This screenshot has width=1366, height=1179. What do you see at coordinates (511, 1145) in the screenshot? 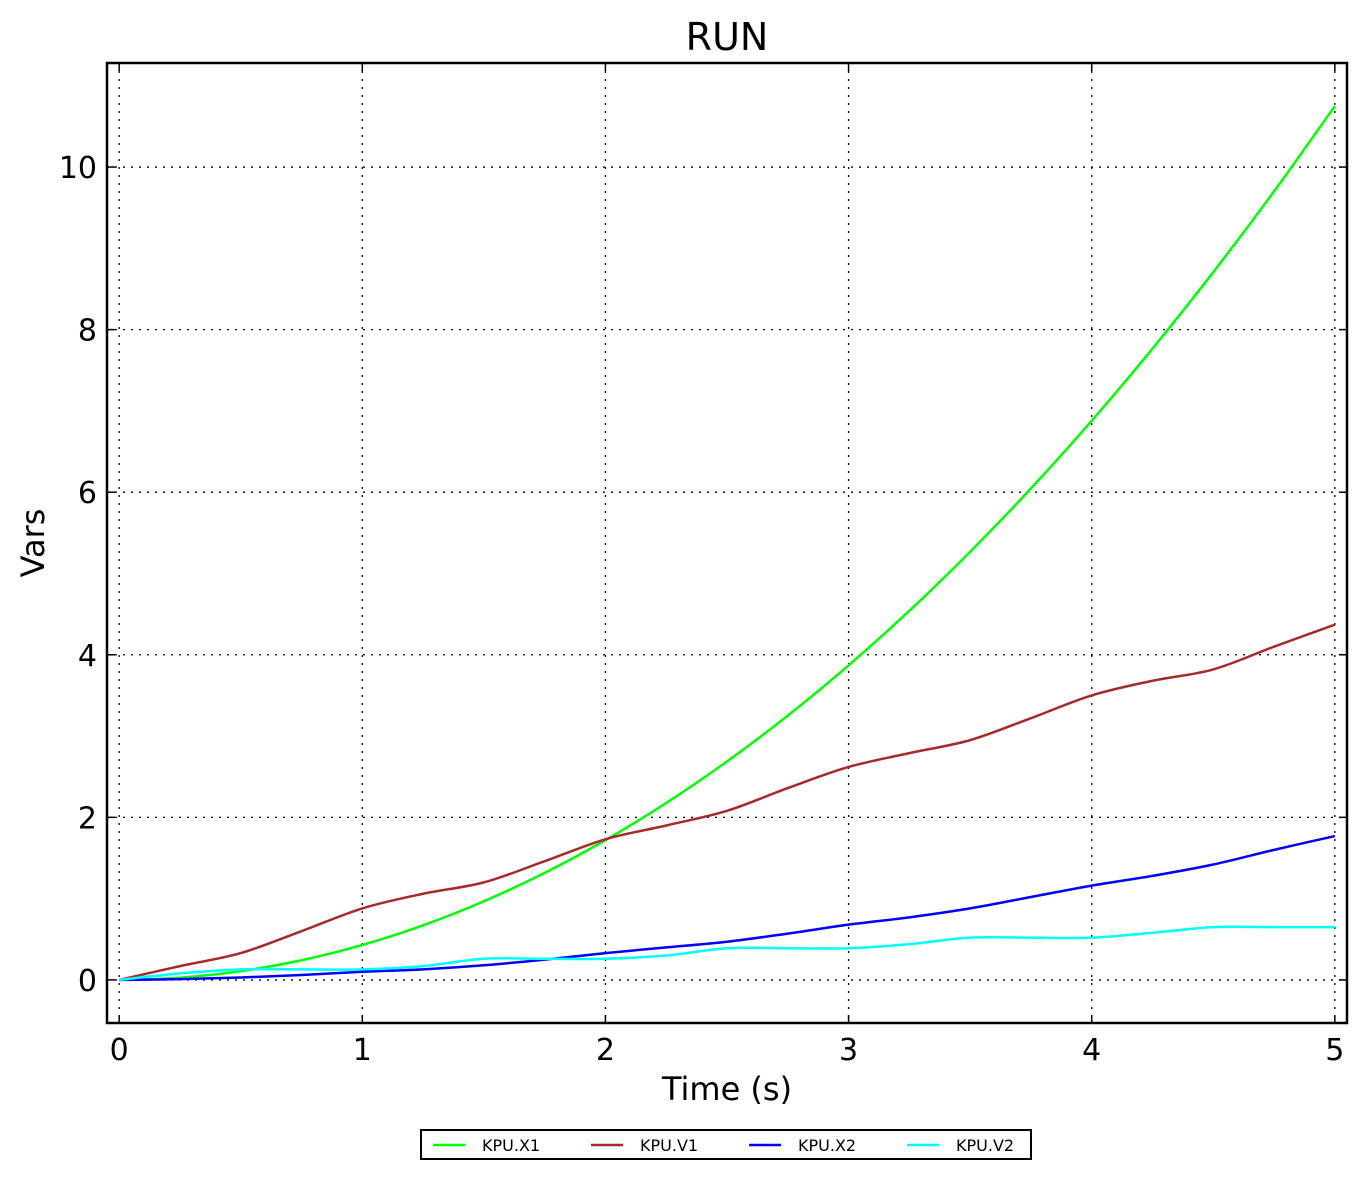
I see `legend-label: KPU.X1` at bounding box center [511, 1145].